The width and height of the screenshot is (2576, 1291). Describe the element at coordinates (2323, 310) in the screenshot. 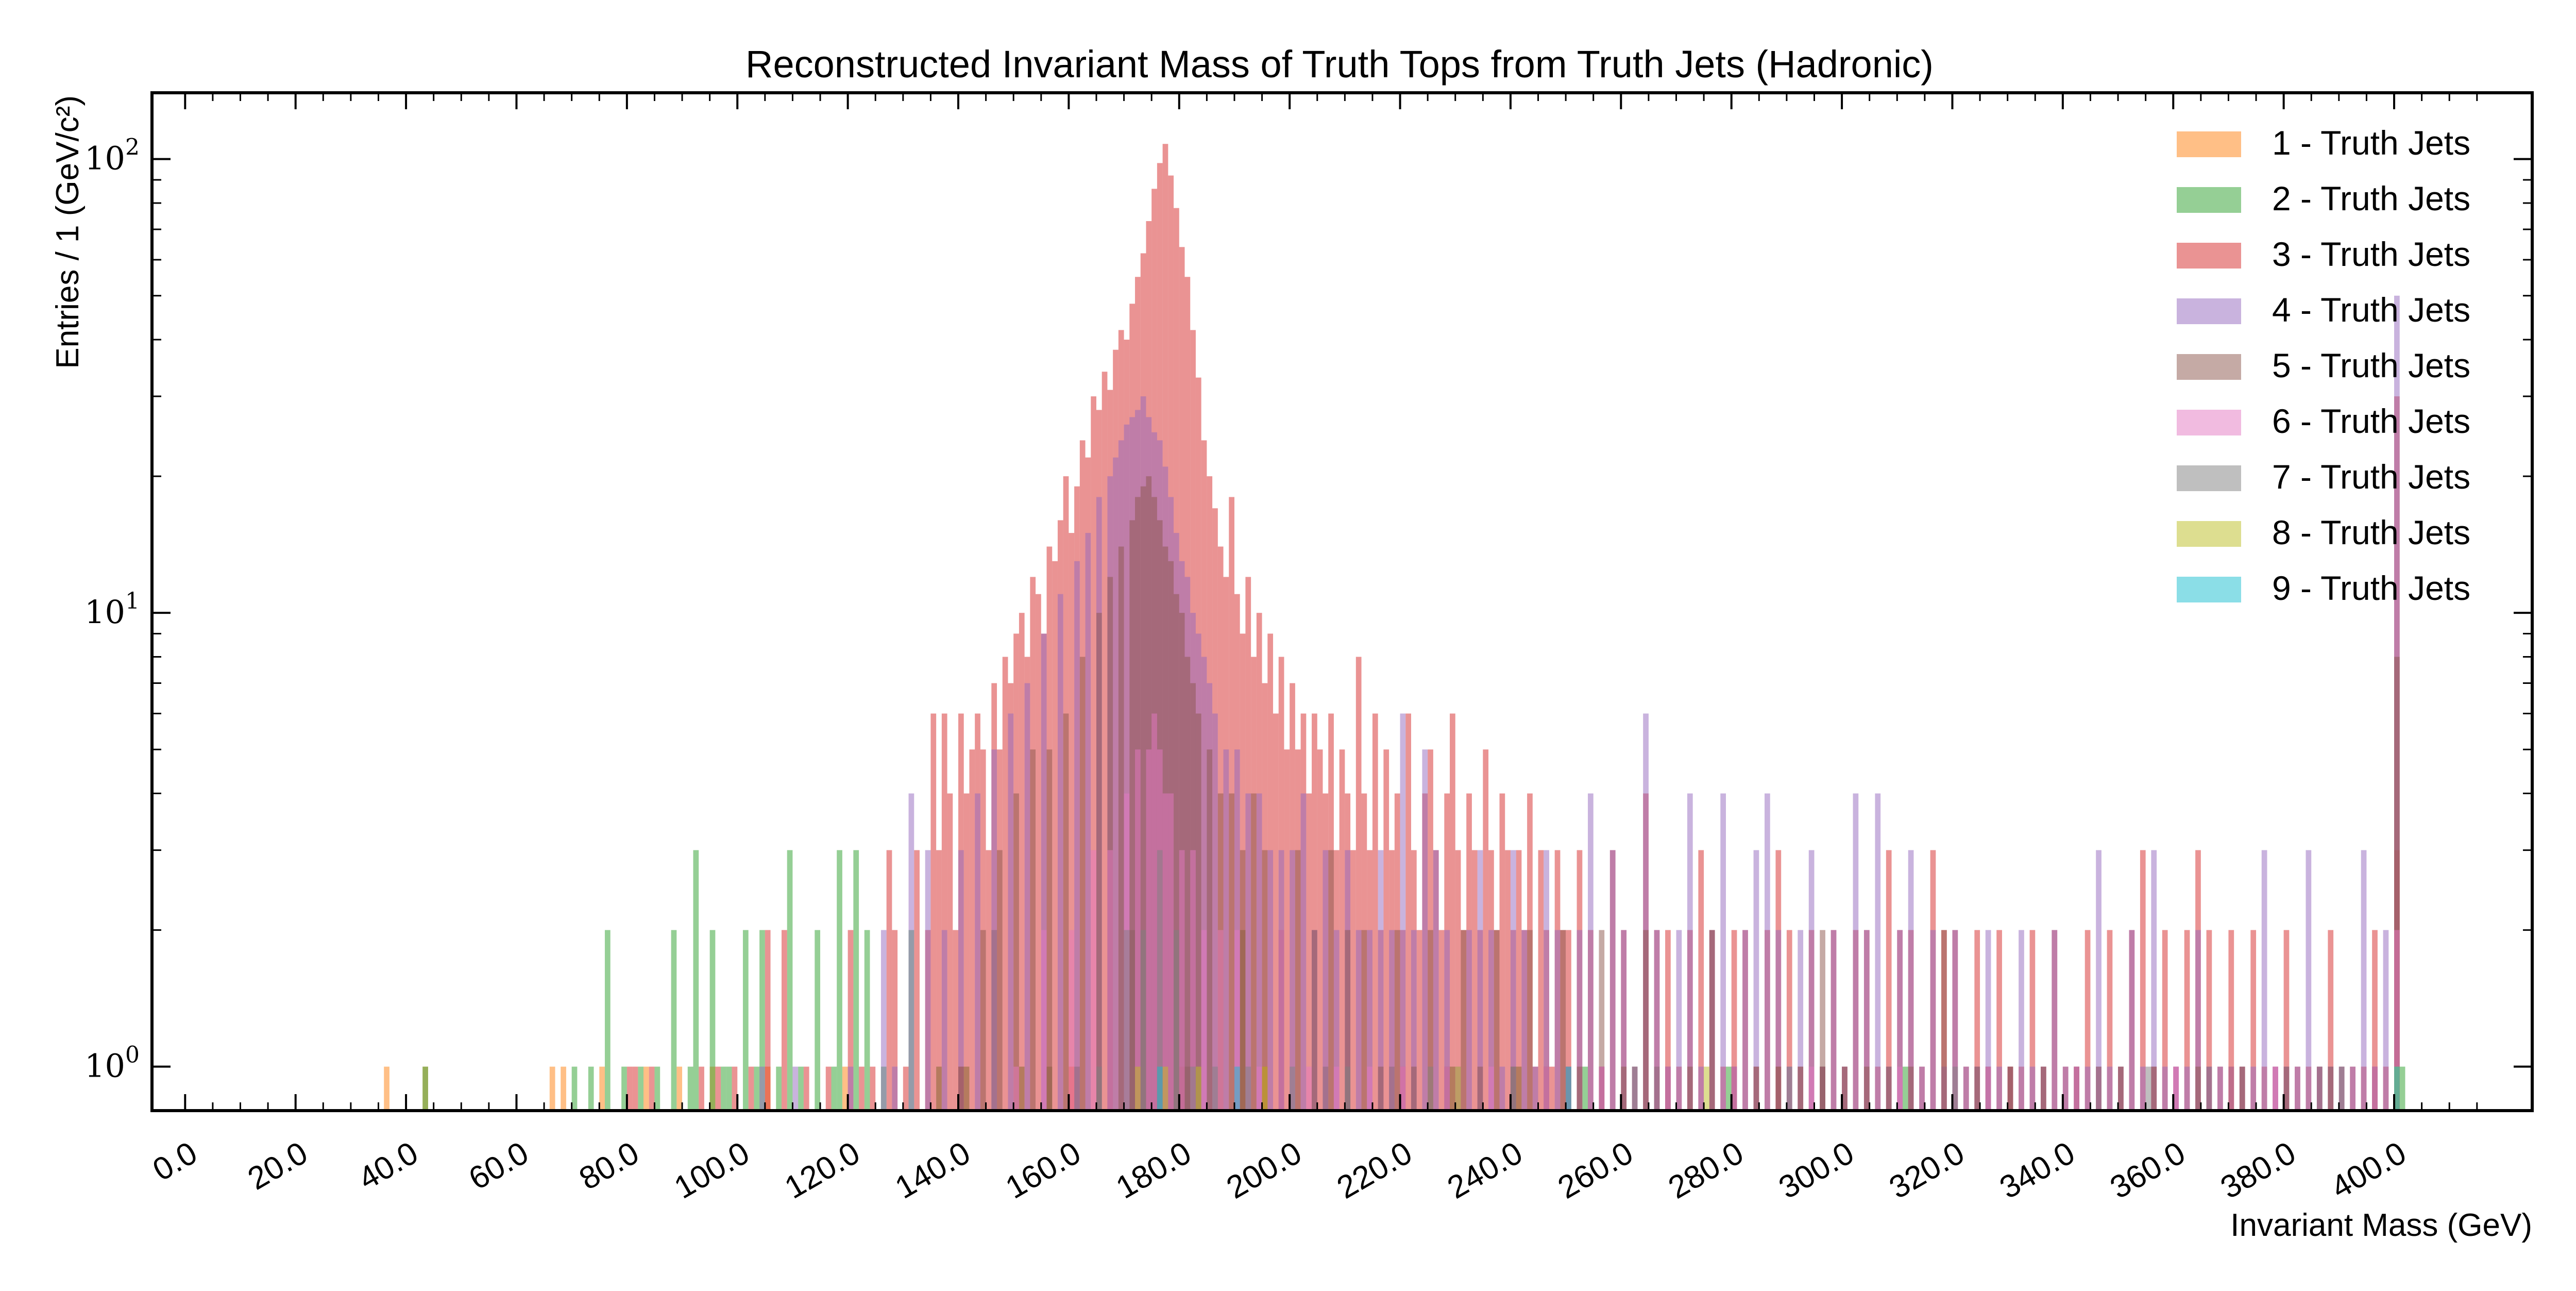

I see `legend-entry: 4 - Truth Jets` at that location.